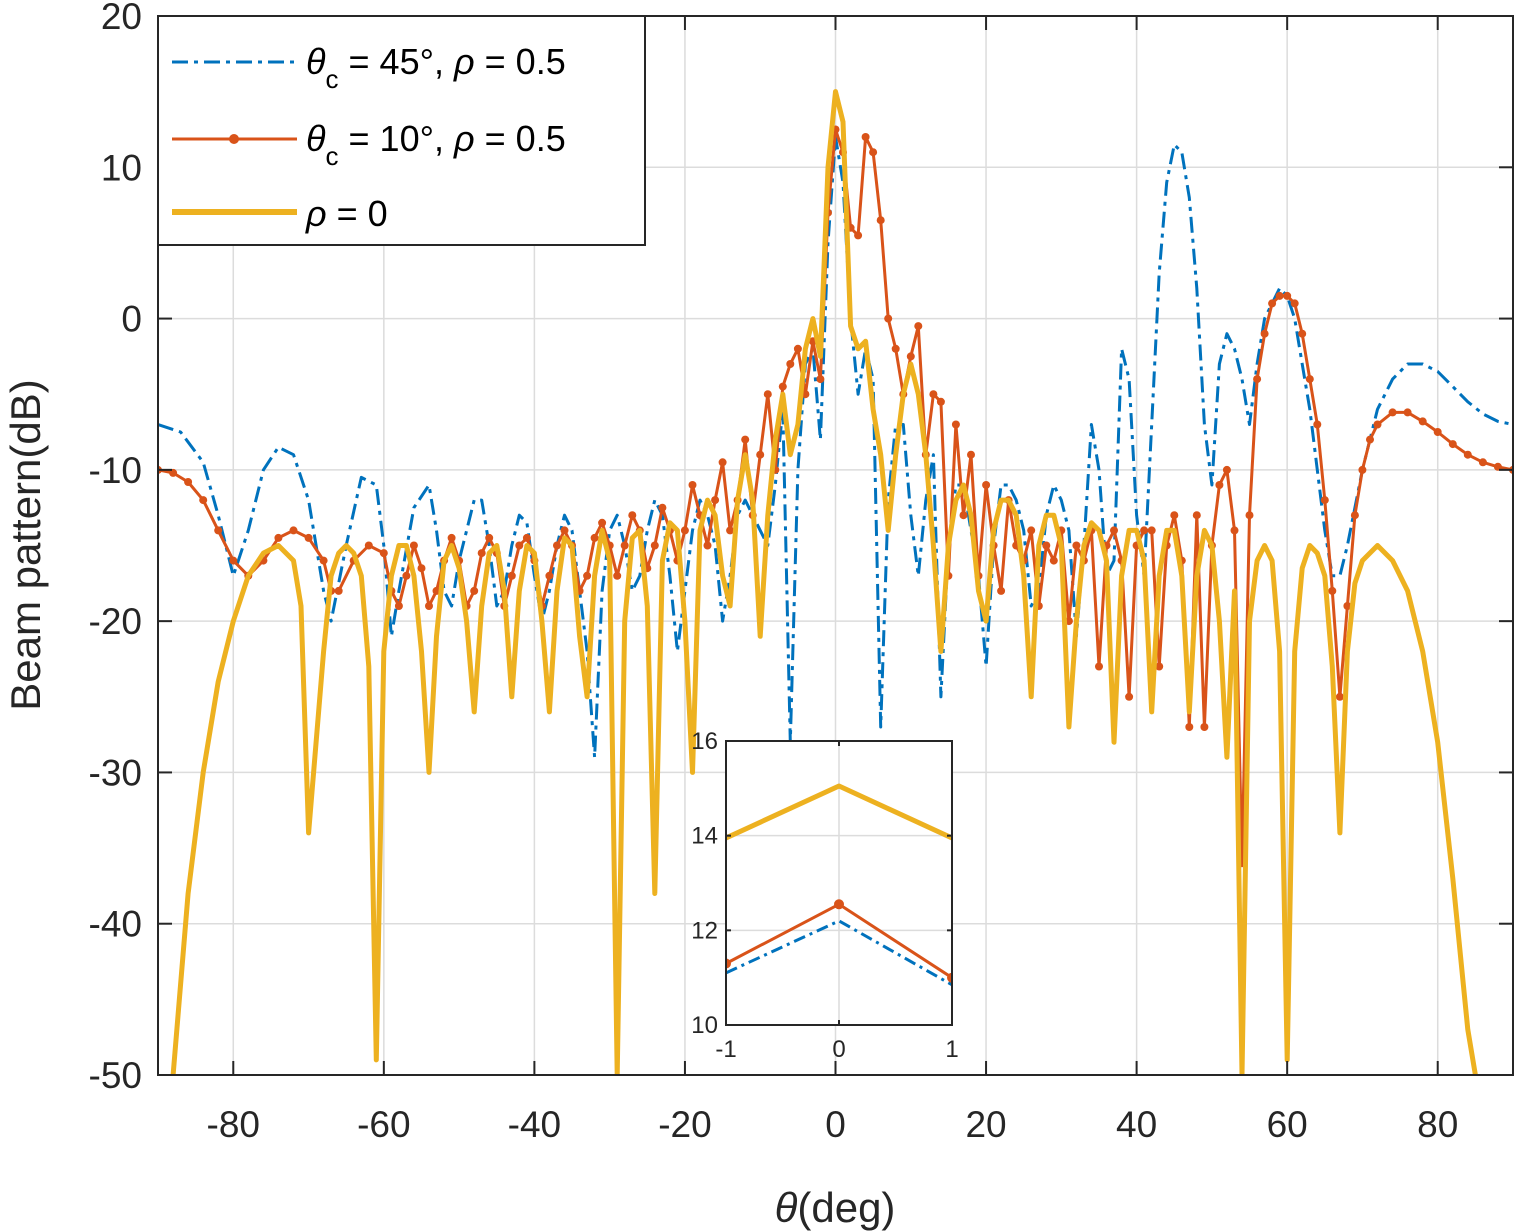 This screenshot has height=1231, width=1520. I want to click on x-tick-label: -80, so click(233, 1124).